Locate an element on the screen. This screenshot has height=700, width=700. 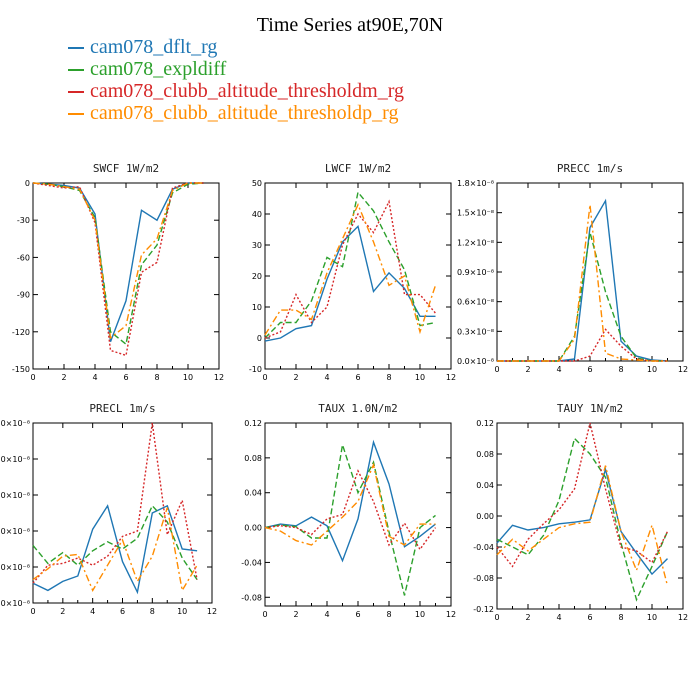
y-tick-label: -120 is located at coordinates (21, 332).